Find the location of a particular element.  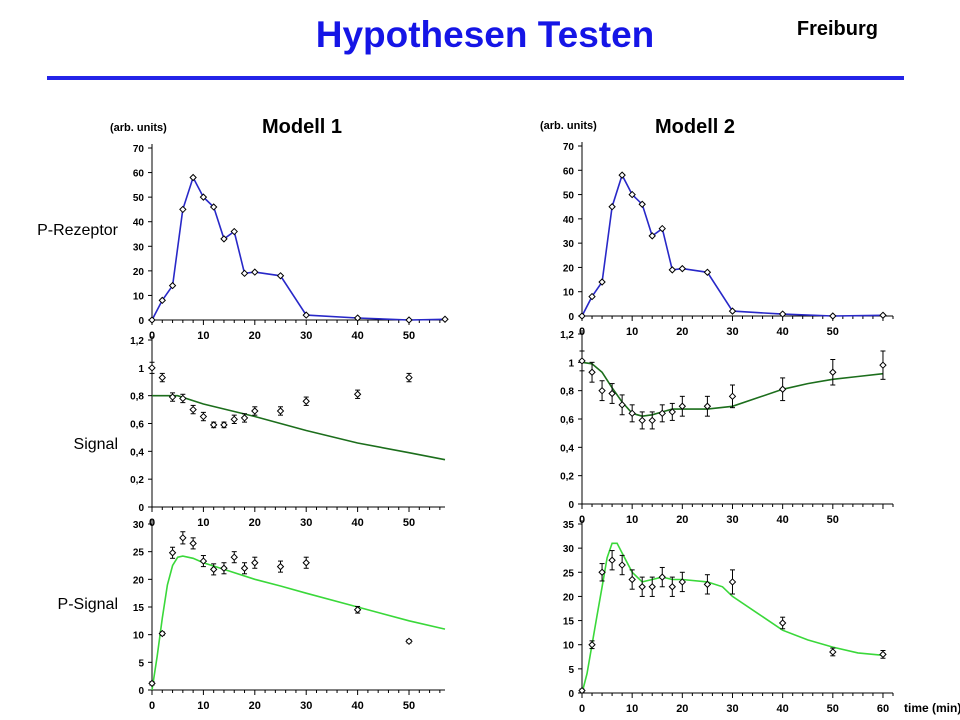

y-tick-label: 40 is located at coordinates (139, 223).